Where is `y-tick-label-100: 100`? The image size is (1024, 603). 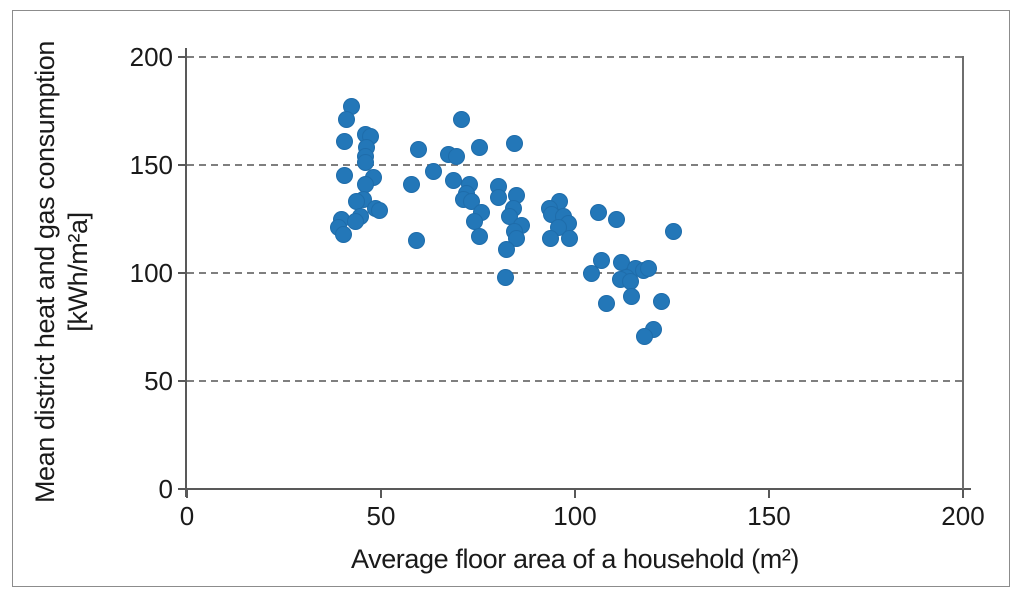
y-tick-label-100: 100 is located at coordinates (151, 273).